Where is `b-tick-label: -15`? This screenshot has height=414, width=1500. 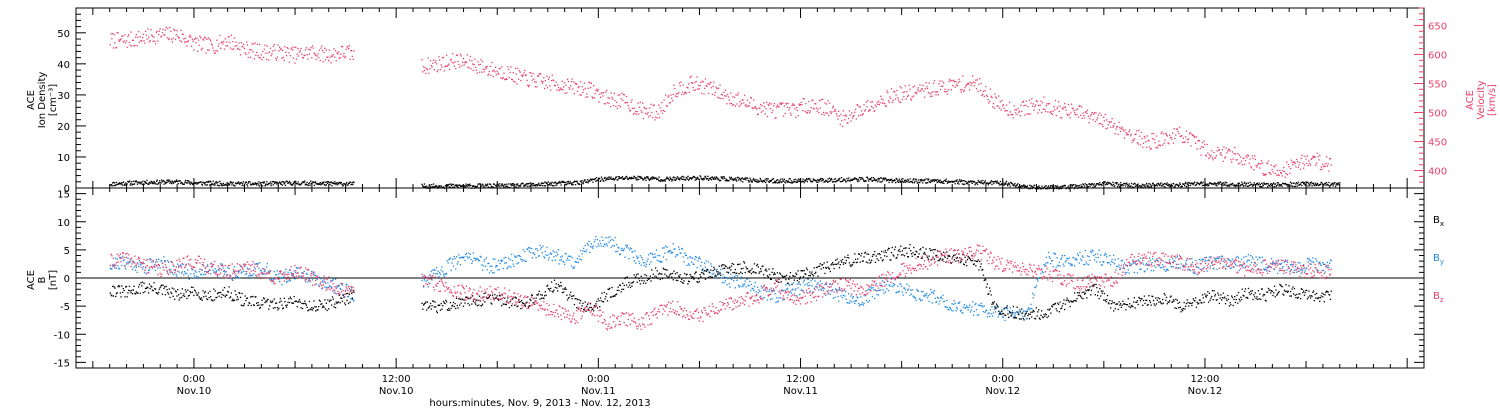
b-tick-label: -15 is located at coordinates (62, 363).